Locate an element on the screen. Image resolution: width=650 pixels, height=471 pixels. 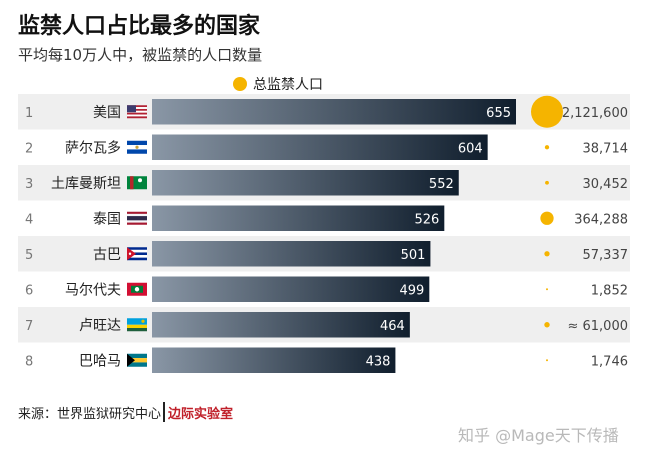
country-label: 马尔代夫 is located at coordinates (93, 290).